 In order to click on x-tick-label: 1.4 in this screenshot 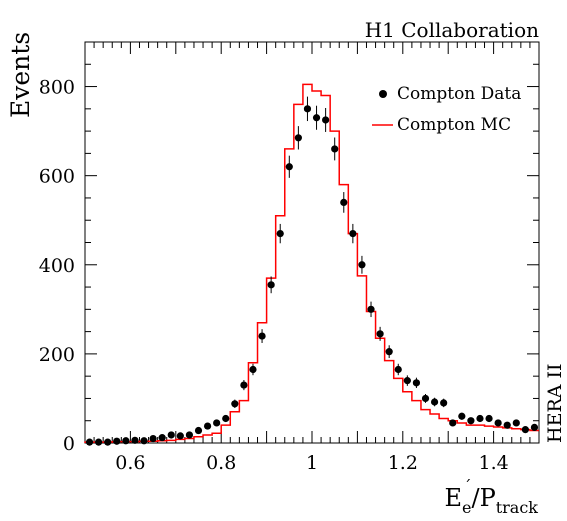, I will do `click(493, 463)`.